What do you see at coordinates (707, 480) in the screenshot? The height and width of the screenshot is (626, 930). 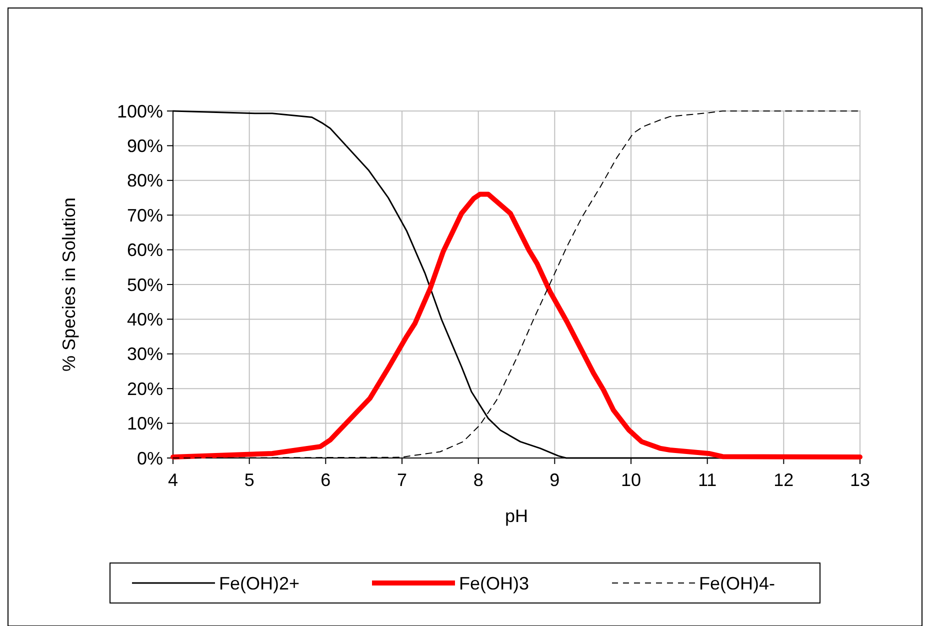 I see `x-tick-label: 11` at bounding box center [707, 480].